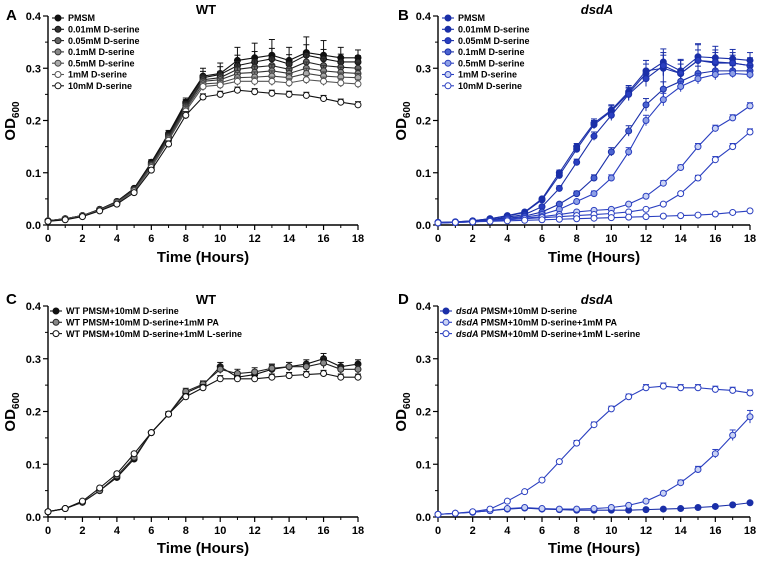  Describe the element at coordinates (424, 17) in the screenshot. I see `y-tick-label: 0.4` at that location.